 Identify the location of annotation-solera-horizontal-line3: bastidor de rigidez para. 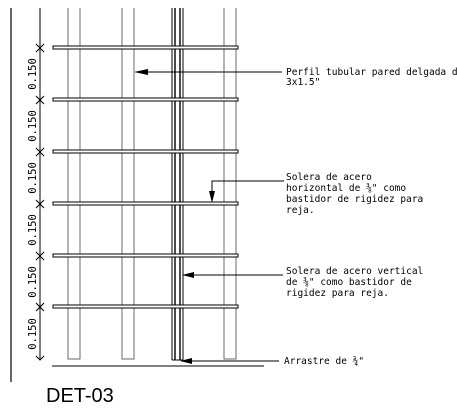
(354, 199).